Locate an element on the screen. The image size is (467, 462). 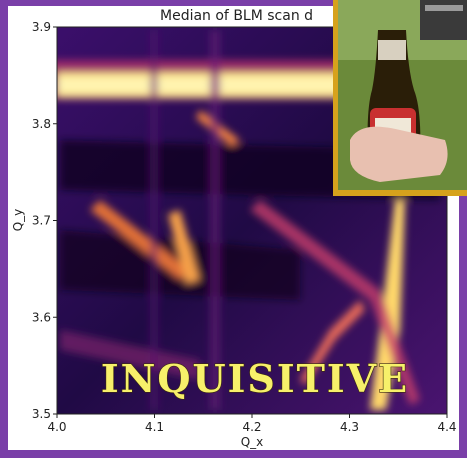
caption: INQUISITIVE is located at coordinates (255, 378).